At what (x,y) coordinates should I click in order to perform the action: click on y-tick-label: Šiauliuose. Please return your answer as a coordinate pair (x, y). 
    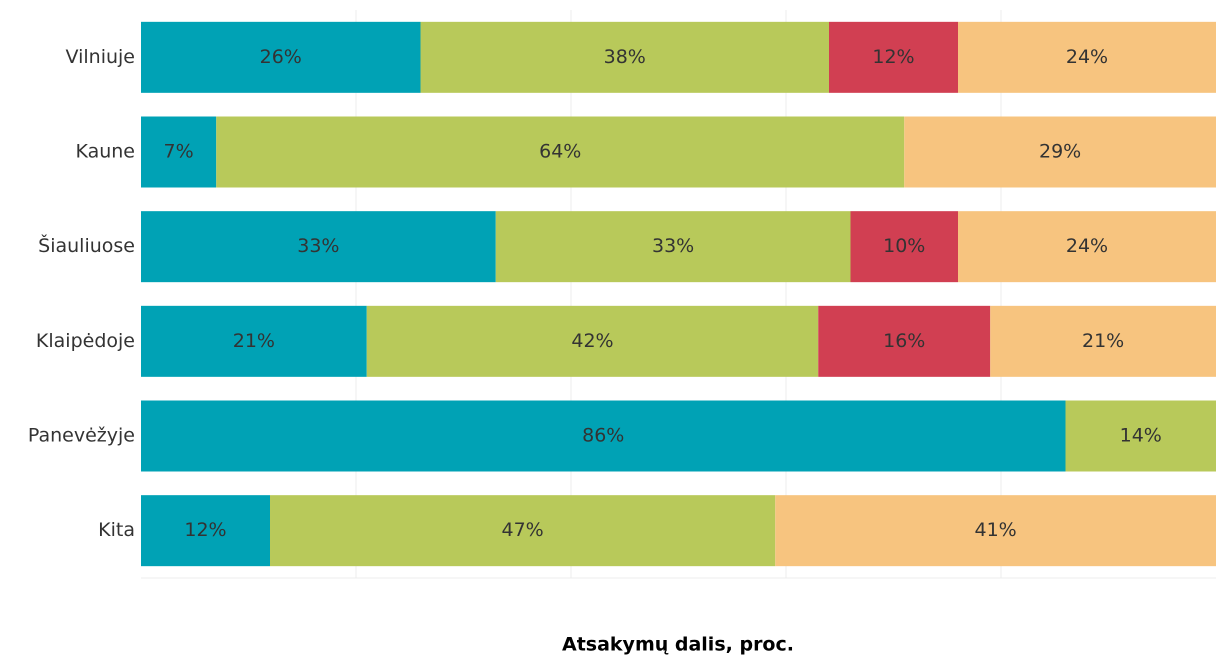
    Looking at the image, I should click on (86, 245).